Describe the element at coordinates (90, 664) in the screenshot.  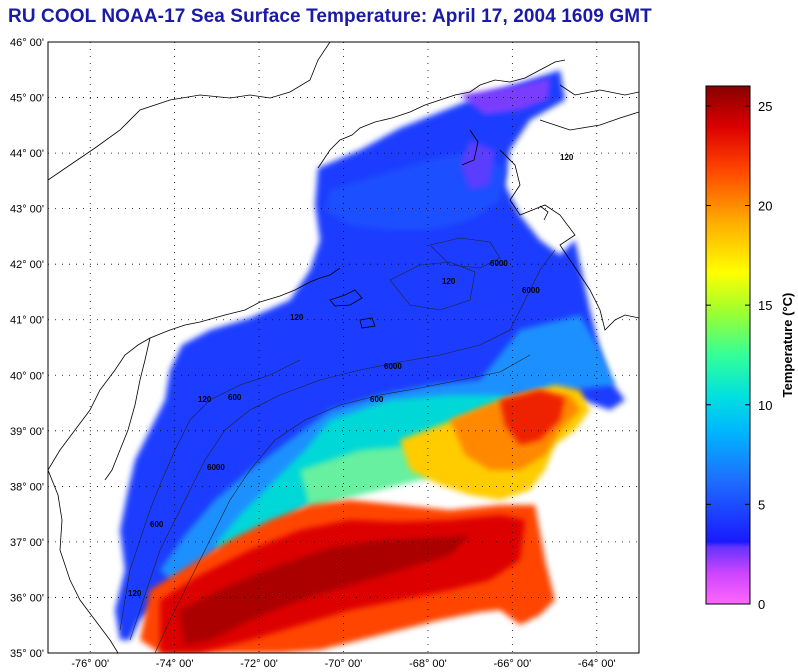
I see `longitude-tick-label: -76° 00'` at that location.